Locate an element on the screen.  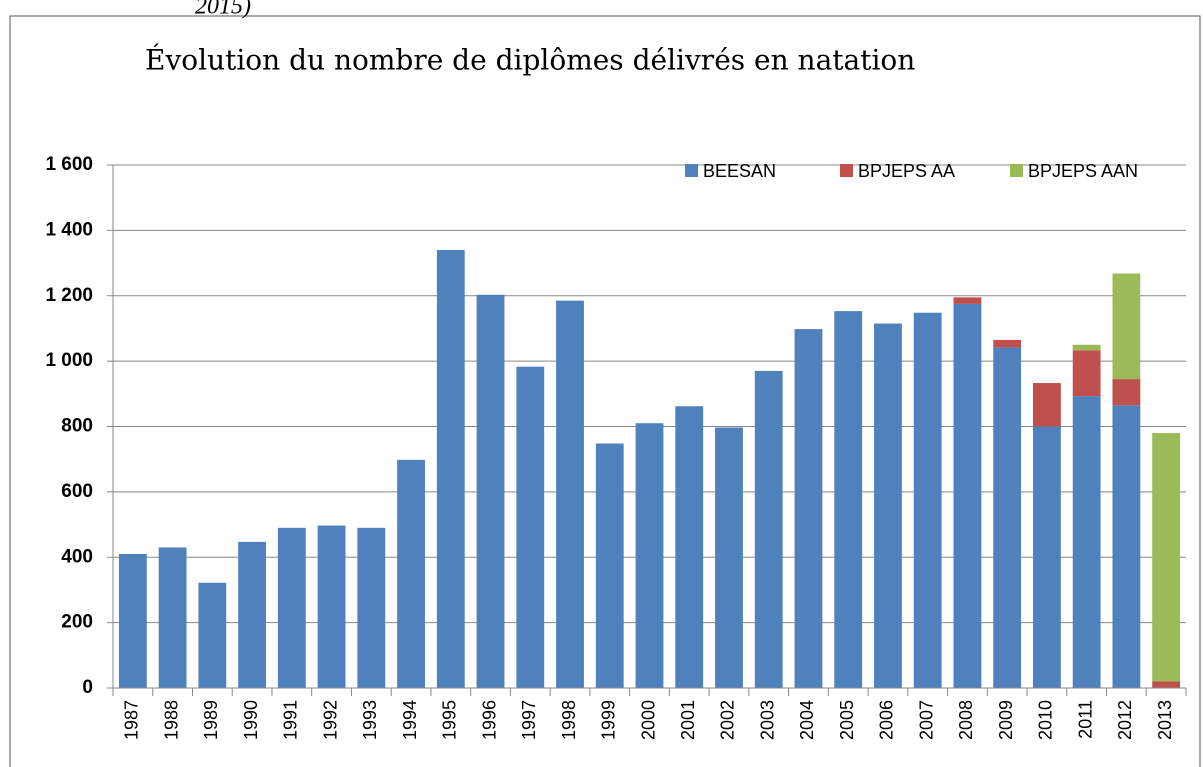
x-tick-label: 2009 is located at coordinates (1006, 720).